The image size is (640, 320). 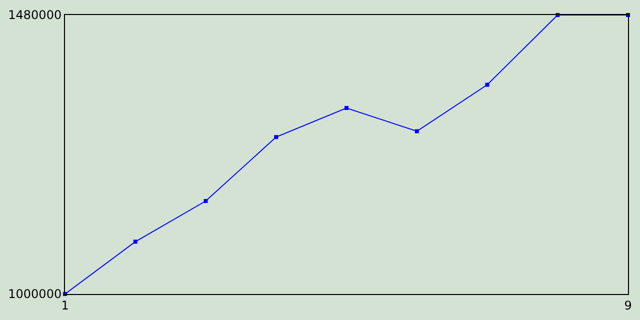 What do you see at coordinates (35, 294) in the screenshot?
I see `y-tick-label: 1000000` at bounding box center [35, 294].